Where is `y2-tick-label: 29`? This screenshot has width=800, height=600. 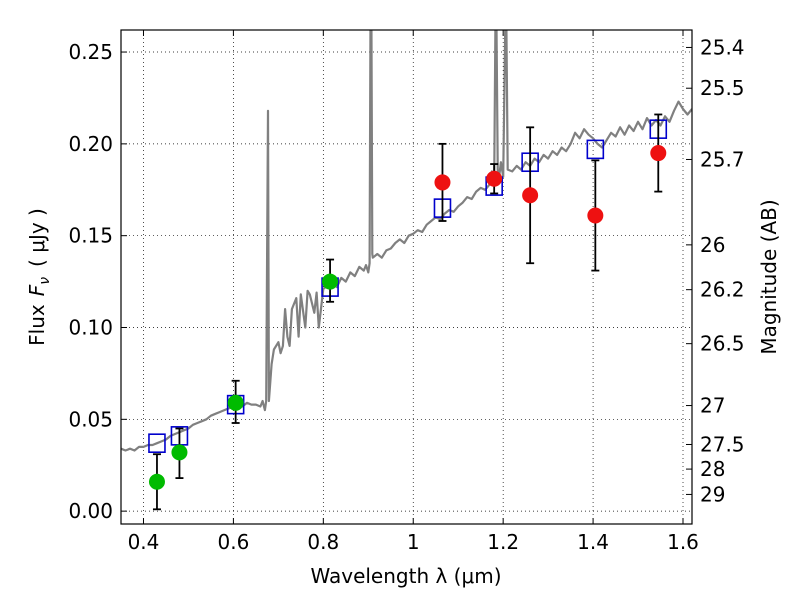
y2-tick-label: 29 is located at coordinates (712, 494).